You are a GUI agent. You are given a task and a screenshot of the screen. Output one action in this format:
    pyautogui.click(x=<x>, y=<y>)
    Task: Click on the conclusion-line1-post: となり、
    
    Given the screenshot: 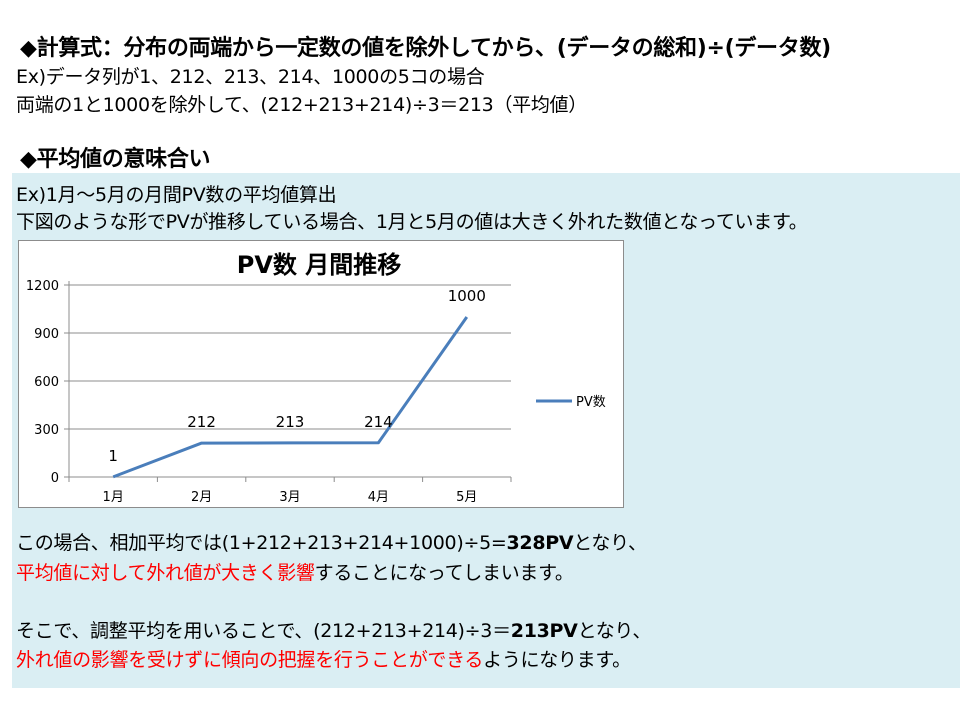 What is the action you would take?
    pyautogui.click(x=610, y=543)
    